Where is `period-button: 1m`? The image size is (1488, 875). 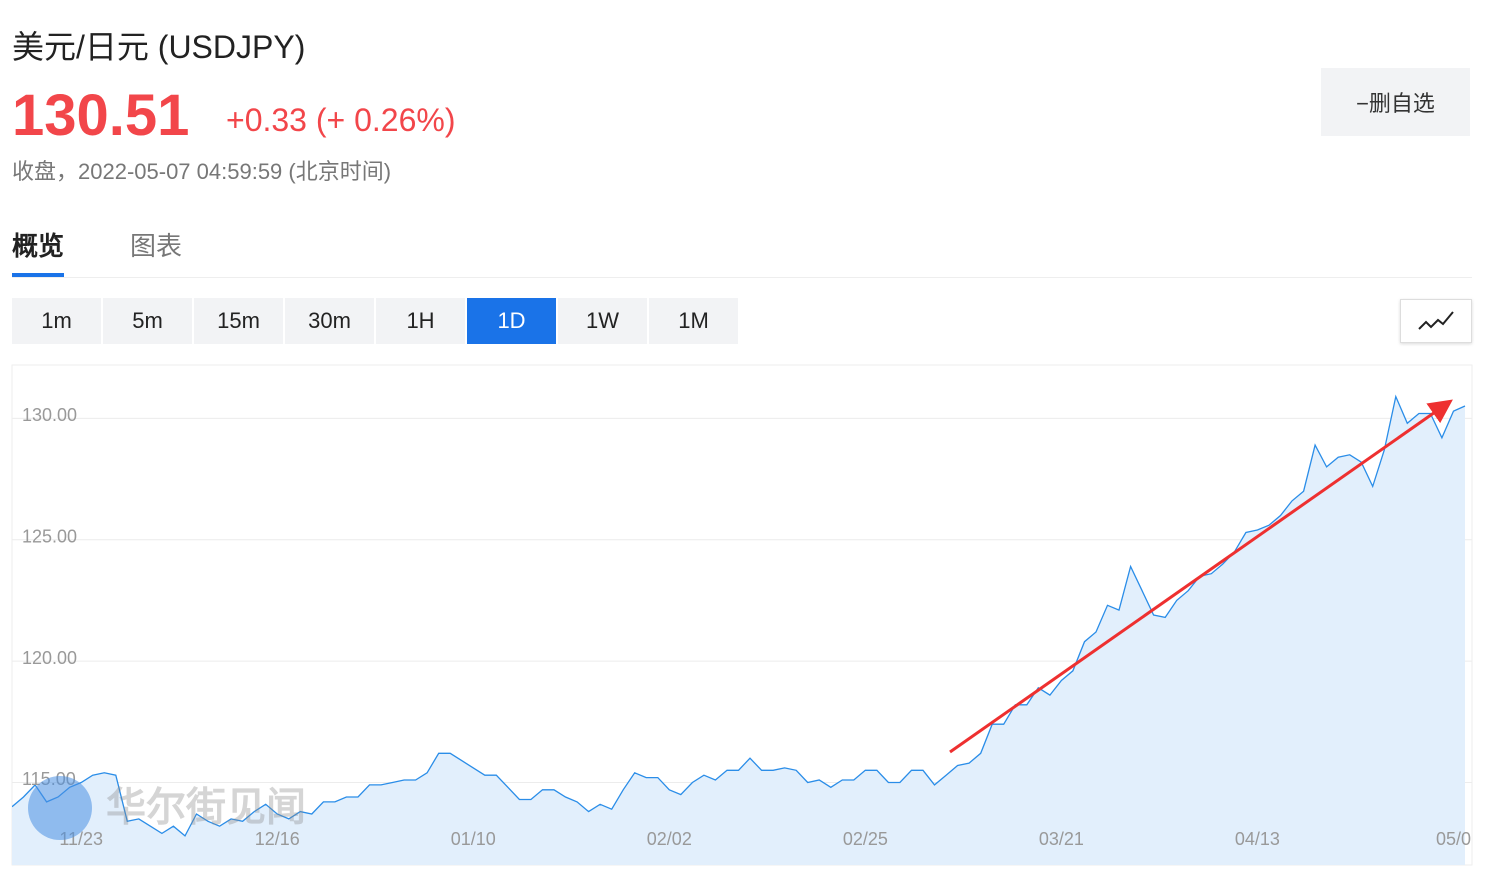
period-button: 1m is located at coordinates (56, 321).